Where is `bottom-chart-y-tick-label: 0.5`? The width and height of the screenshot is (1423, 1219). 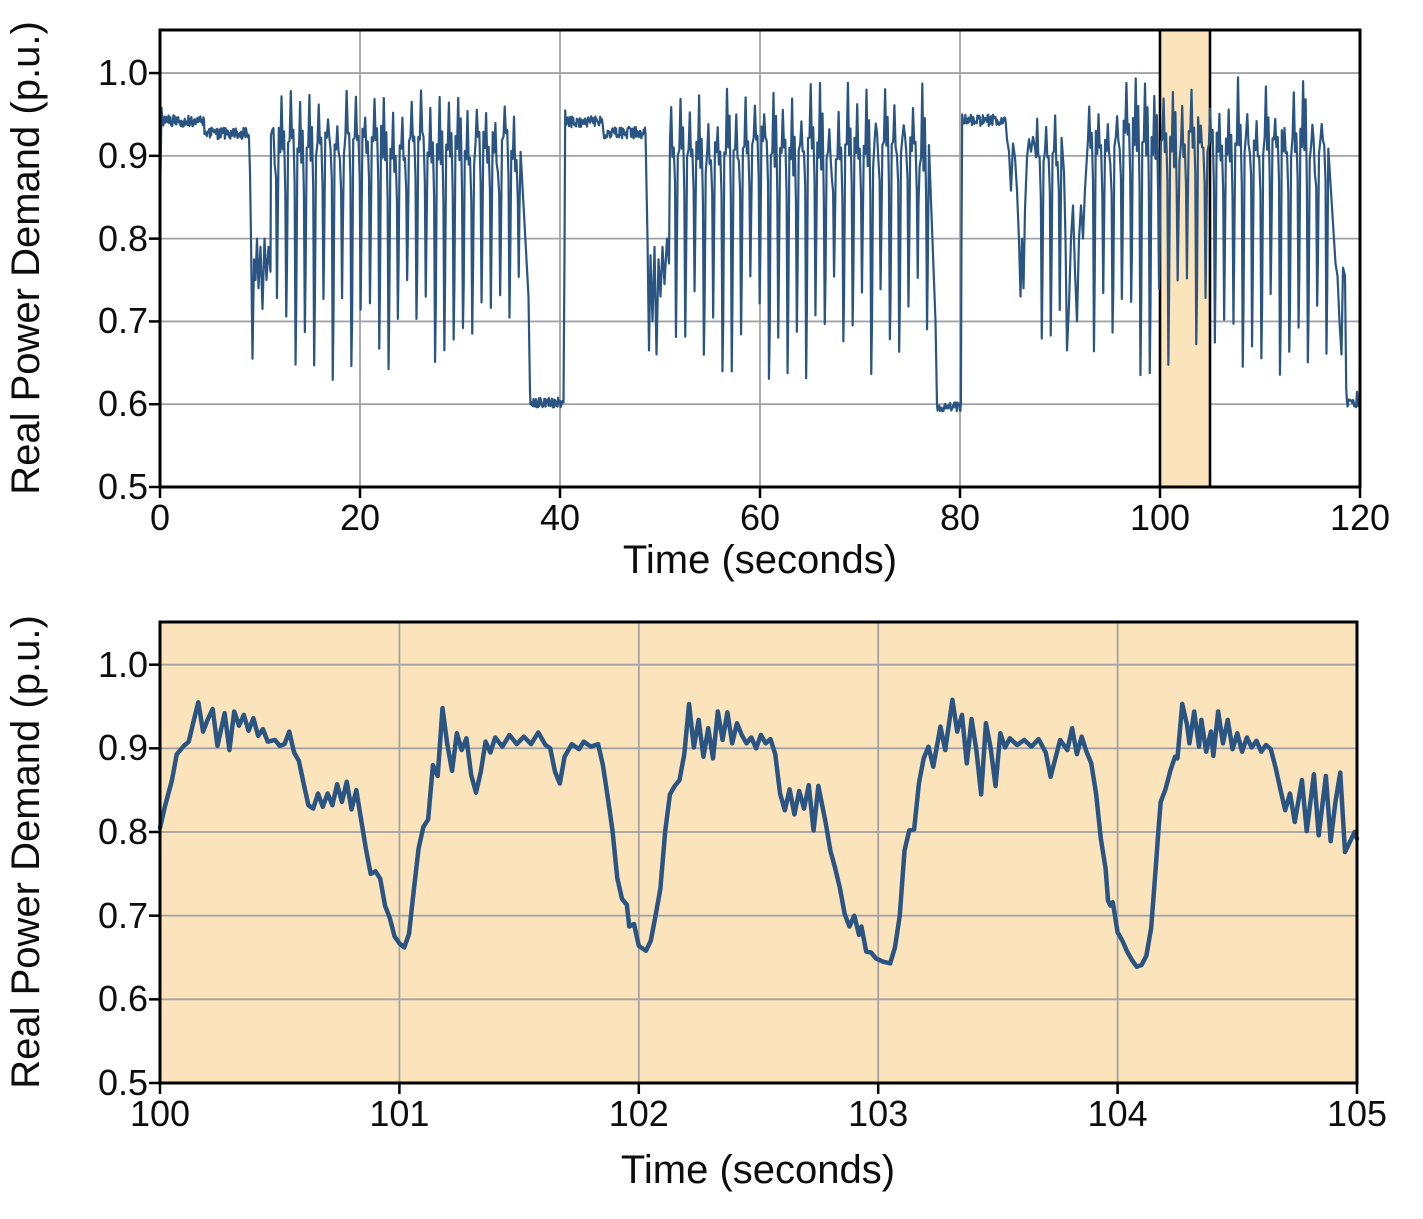
bottom-chart-y-tick-label: 0.5 is located at coordinates (122, 1082).